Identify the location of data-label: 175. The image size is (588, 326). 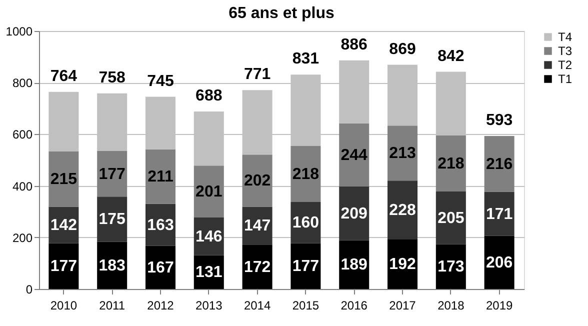
(112, 219).